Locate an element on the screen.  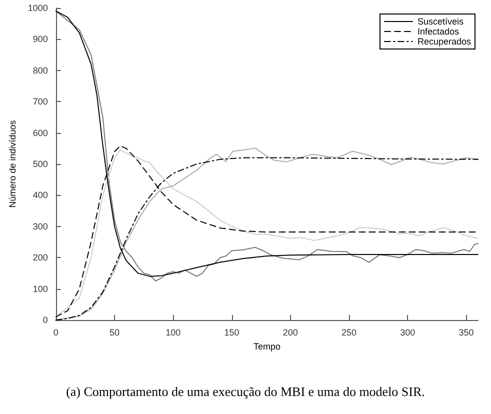
y-tick-label: 900 is located at coordinates (40, 39).